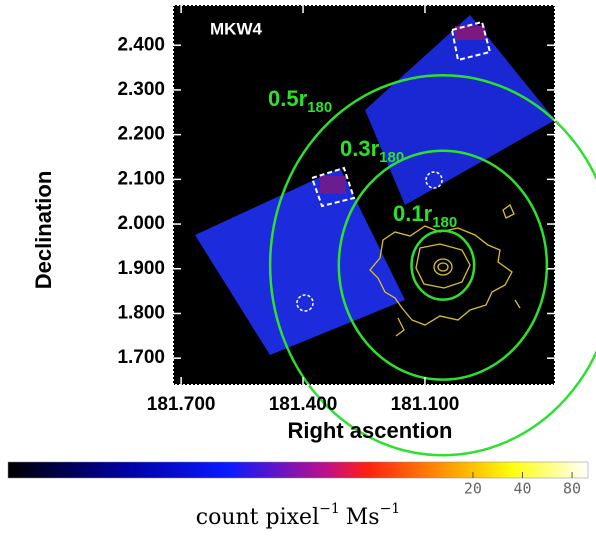 Image resolution: width=596 pixels, height=545 pixels. Describe the element at coordinates (522, 489) in the screenshot. I see `colorbar-tick-label: 40` at that location.